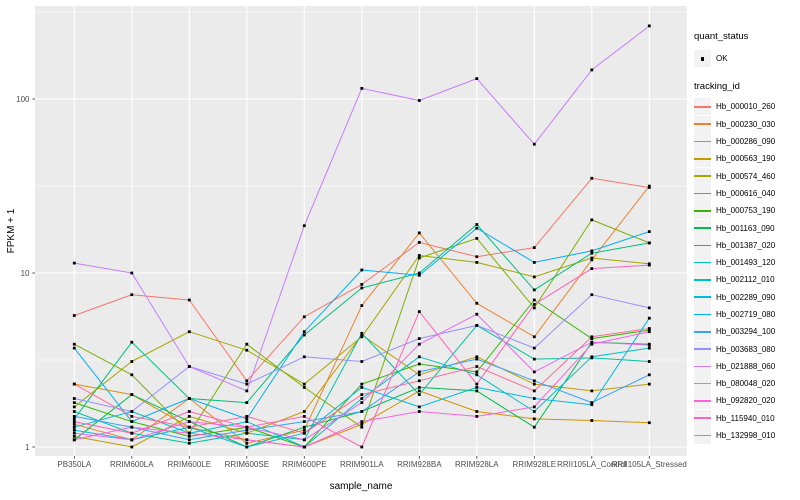 This screenshot has height=500, width=800. What do you see at coordinates (747, 245) in the screenshot?
I see `legend-item: Hb_001387_020` at bounding box center [747, 245].